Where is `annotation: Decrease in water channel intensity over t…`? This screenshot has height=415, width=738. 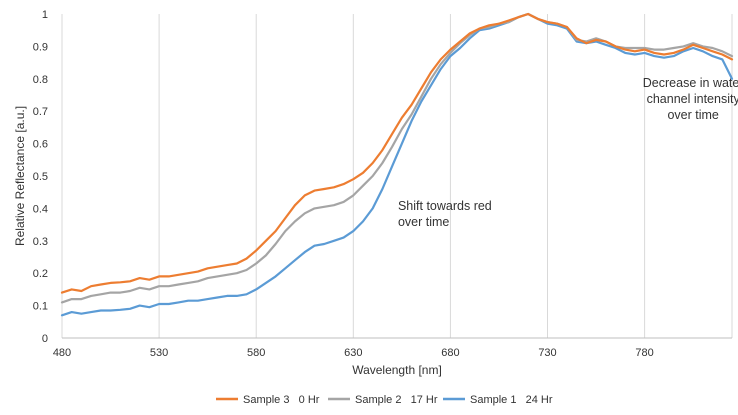 annotation: Decrease in water channel intensity over t… is located at coordinates (690, 99).